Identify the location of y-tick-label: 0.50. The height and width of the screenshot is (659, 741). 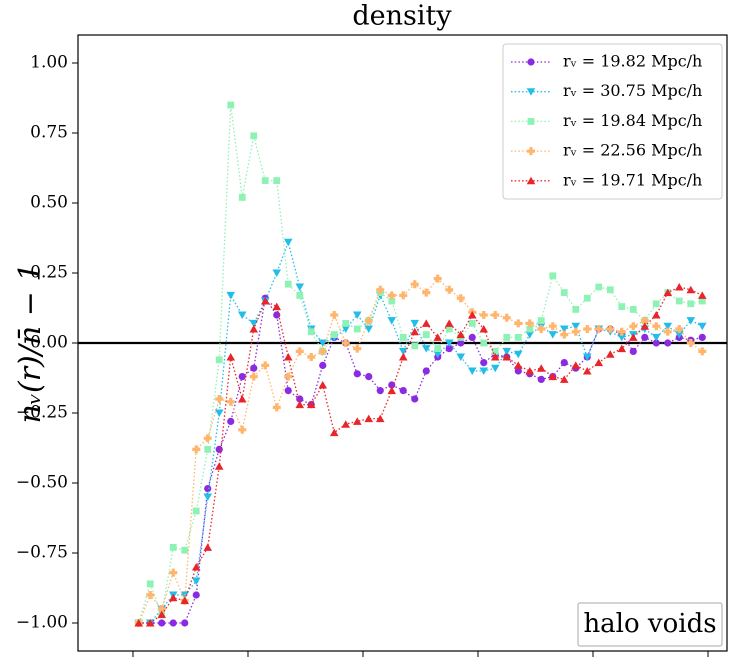
(49, 203).